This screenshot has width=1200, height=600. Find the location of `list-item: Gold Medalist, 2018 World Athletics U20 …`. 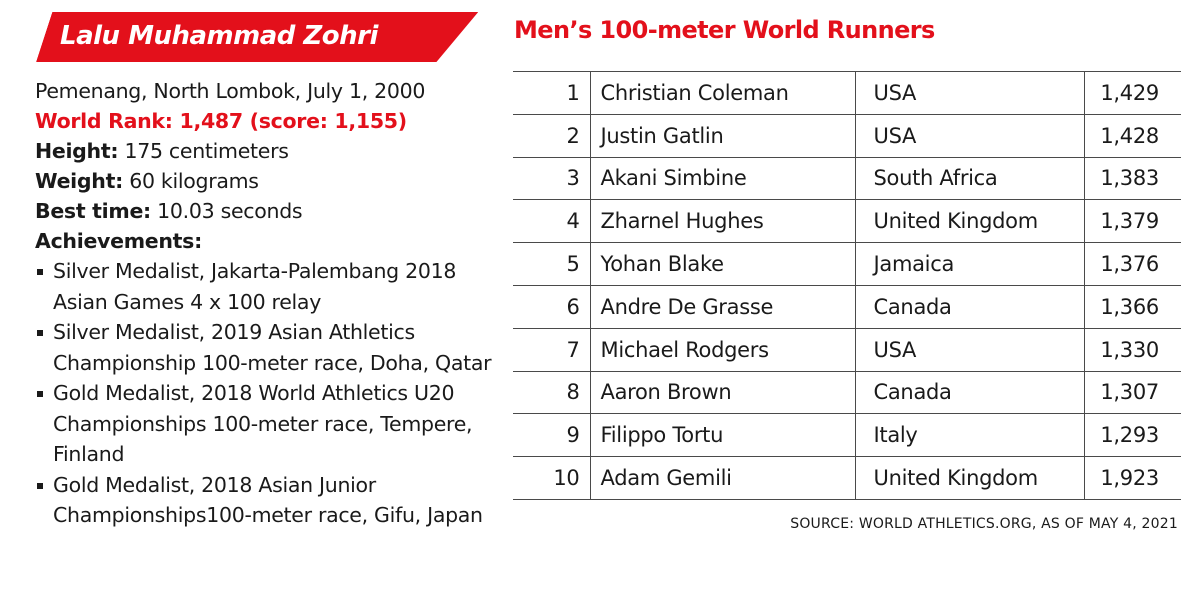

list-item: Gold Medalist, 2018 World Athletics U20 … is located at coordinates (265, 424).